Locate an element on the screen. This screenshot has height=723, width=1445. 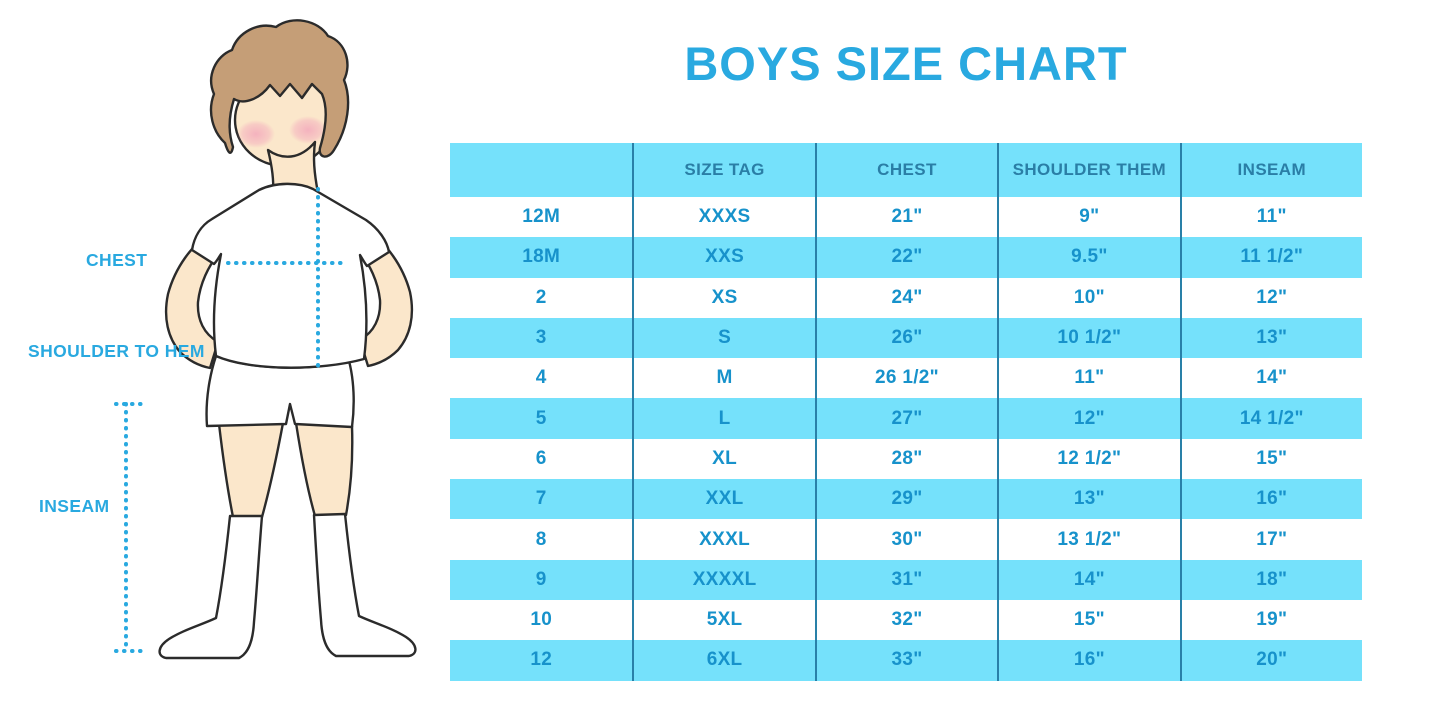
table-cell: 14 1/2" is located at coordinates (1270, 418).